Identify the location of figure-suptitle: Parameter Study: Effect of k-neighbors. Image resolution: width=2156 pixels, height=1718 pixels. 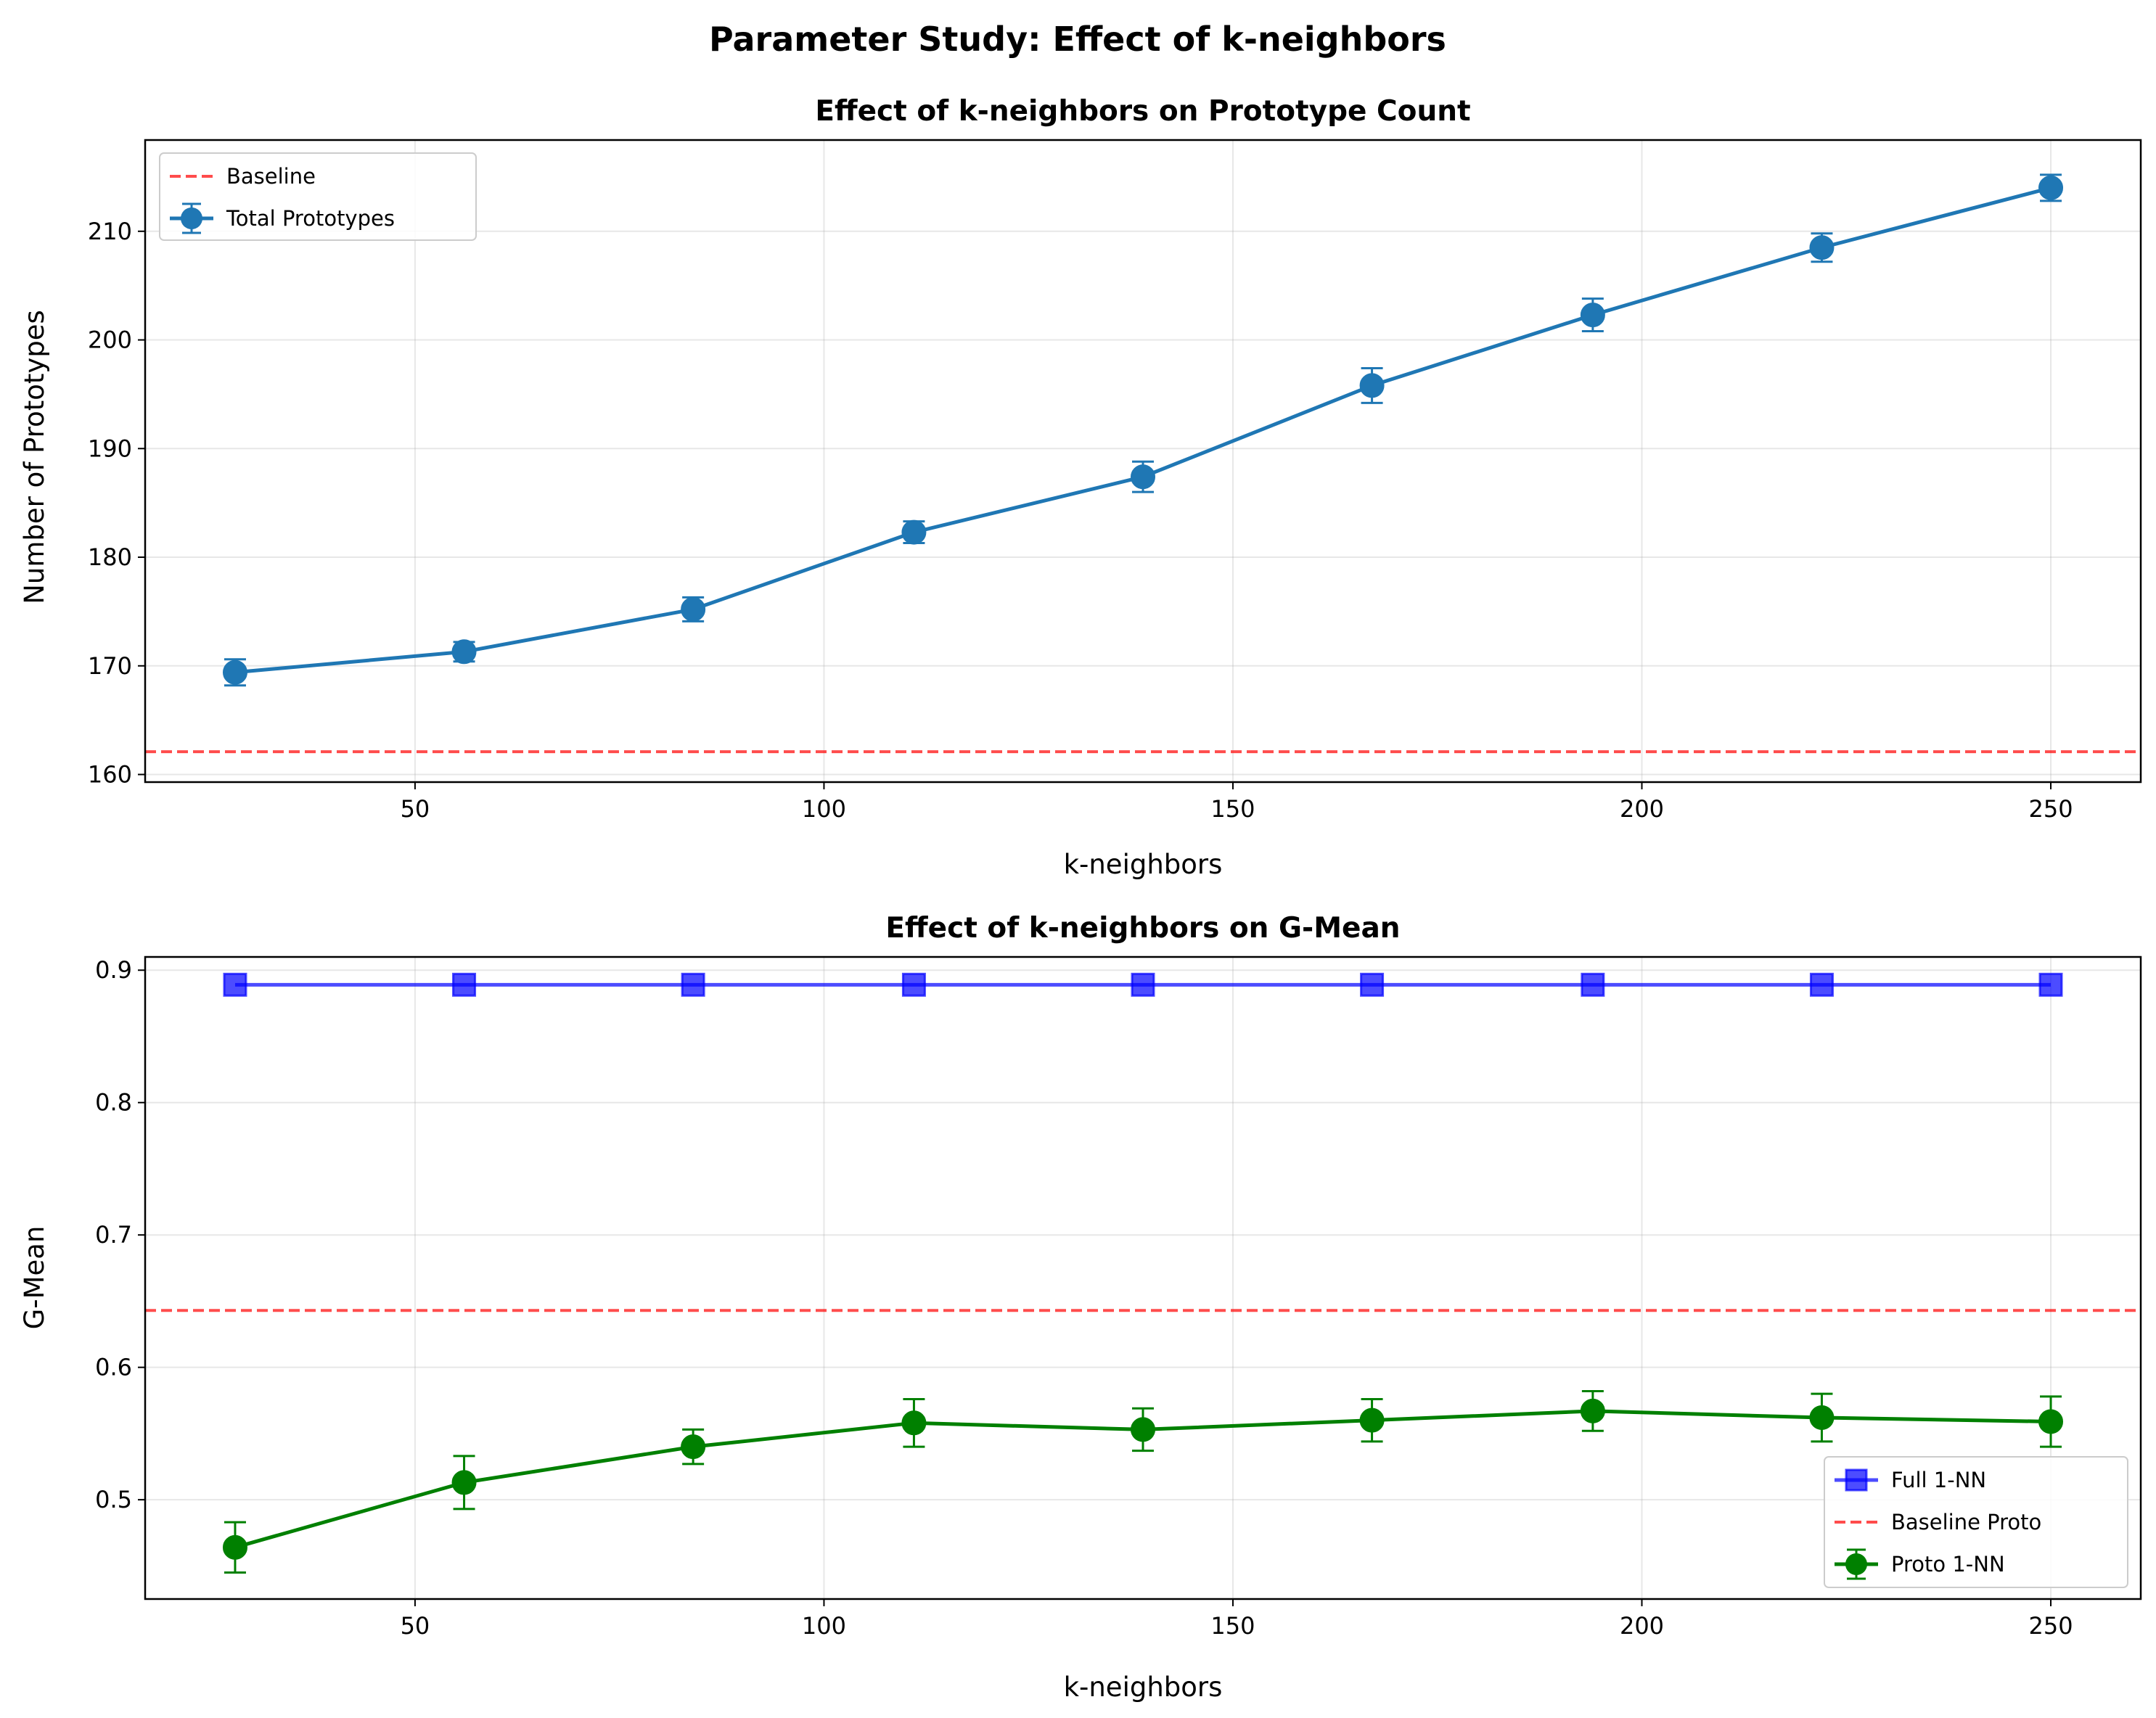
(1077, 39).